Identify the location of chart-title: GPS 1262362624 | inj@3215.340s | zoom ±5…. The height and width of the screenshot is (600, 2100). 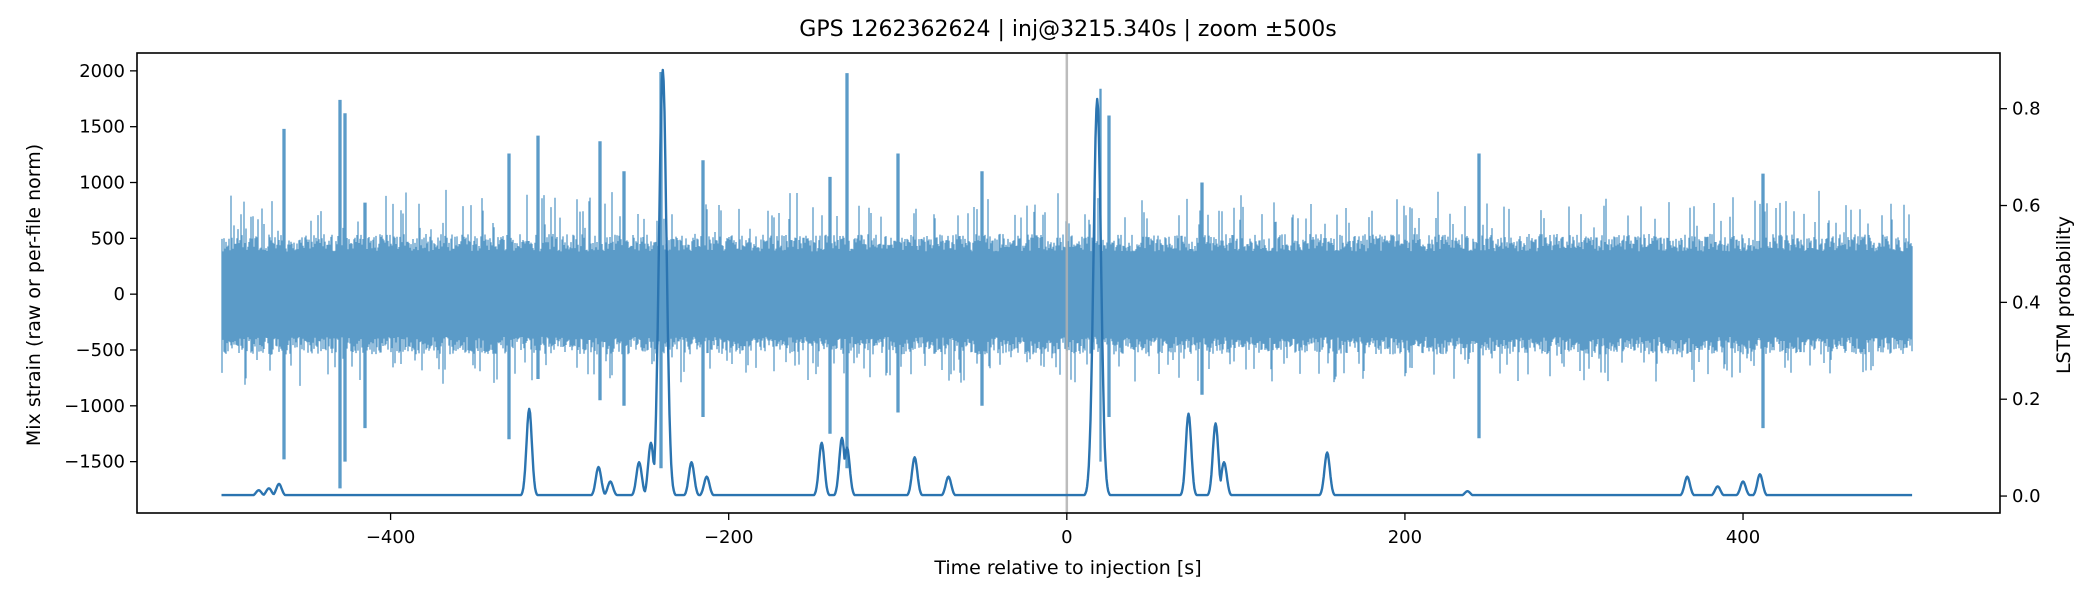
(1067, 29).